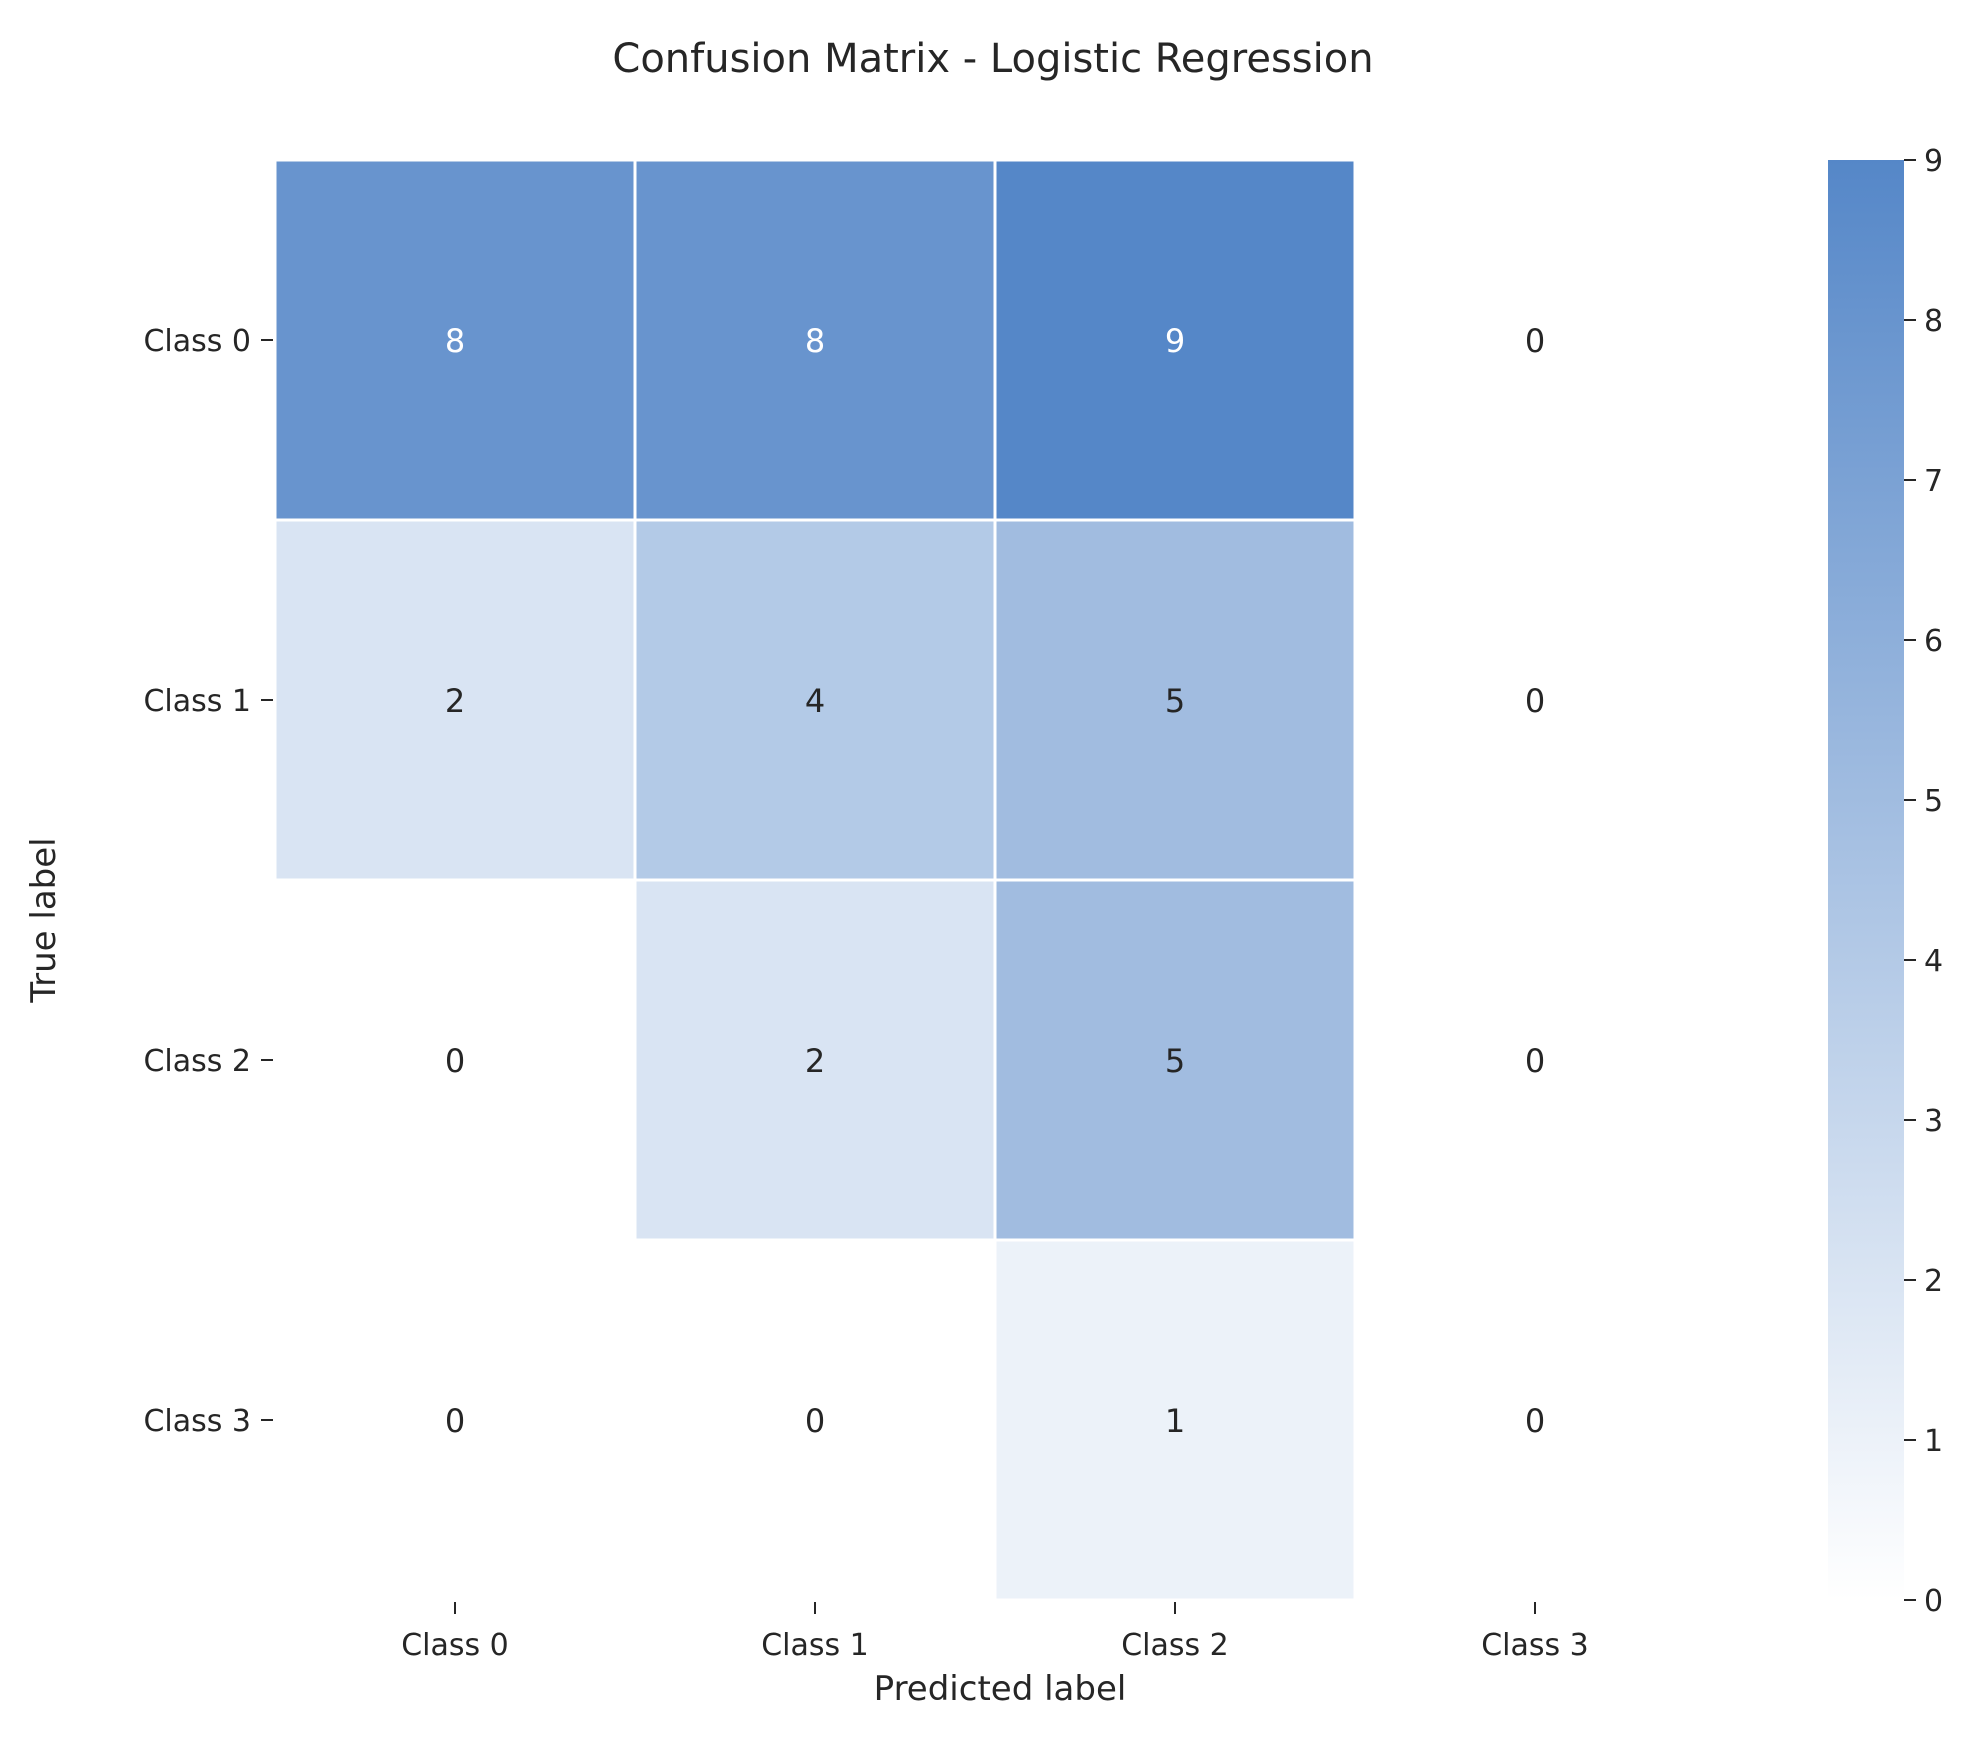 The image size is (1979, 1764). What do you see at coordinates (44, 920) in the screenshot?
I see `y-axis-label: True label` at bounding box center [44, 920].